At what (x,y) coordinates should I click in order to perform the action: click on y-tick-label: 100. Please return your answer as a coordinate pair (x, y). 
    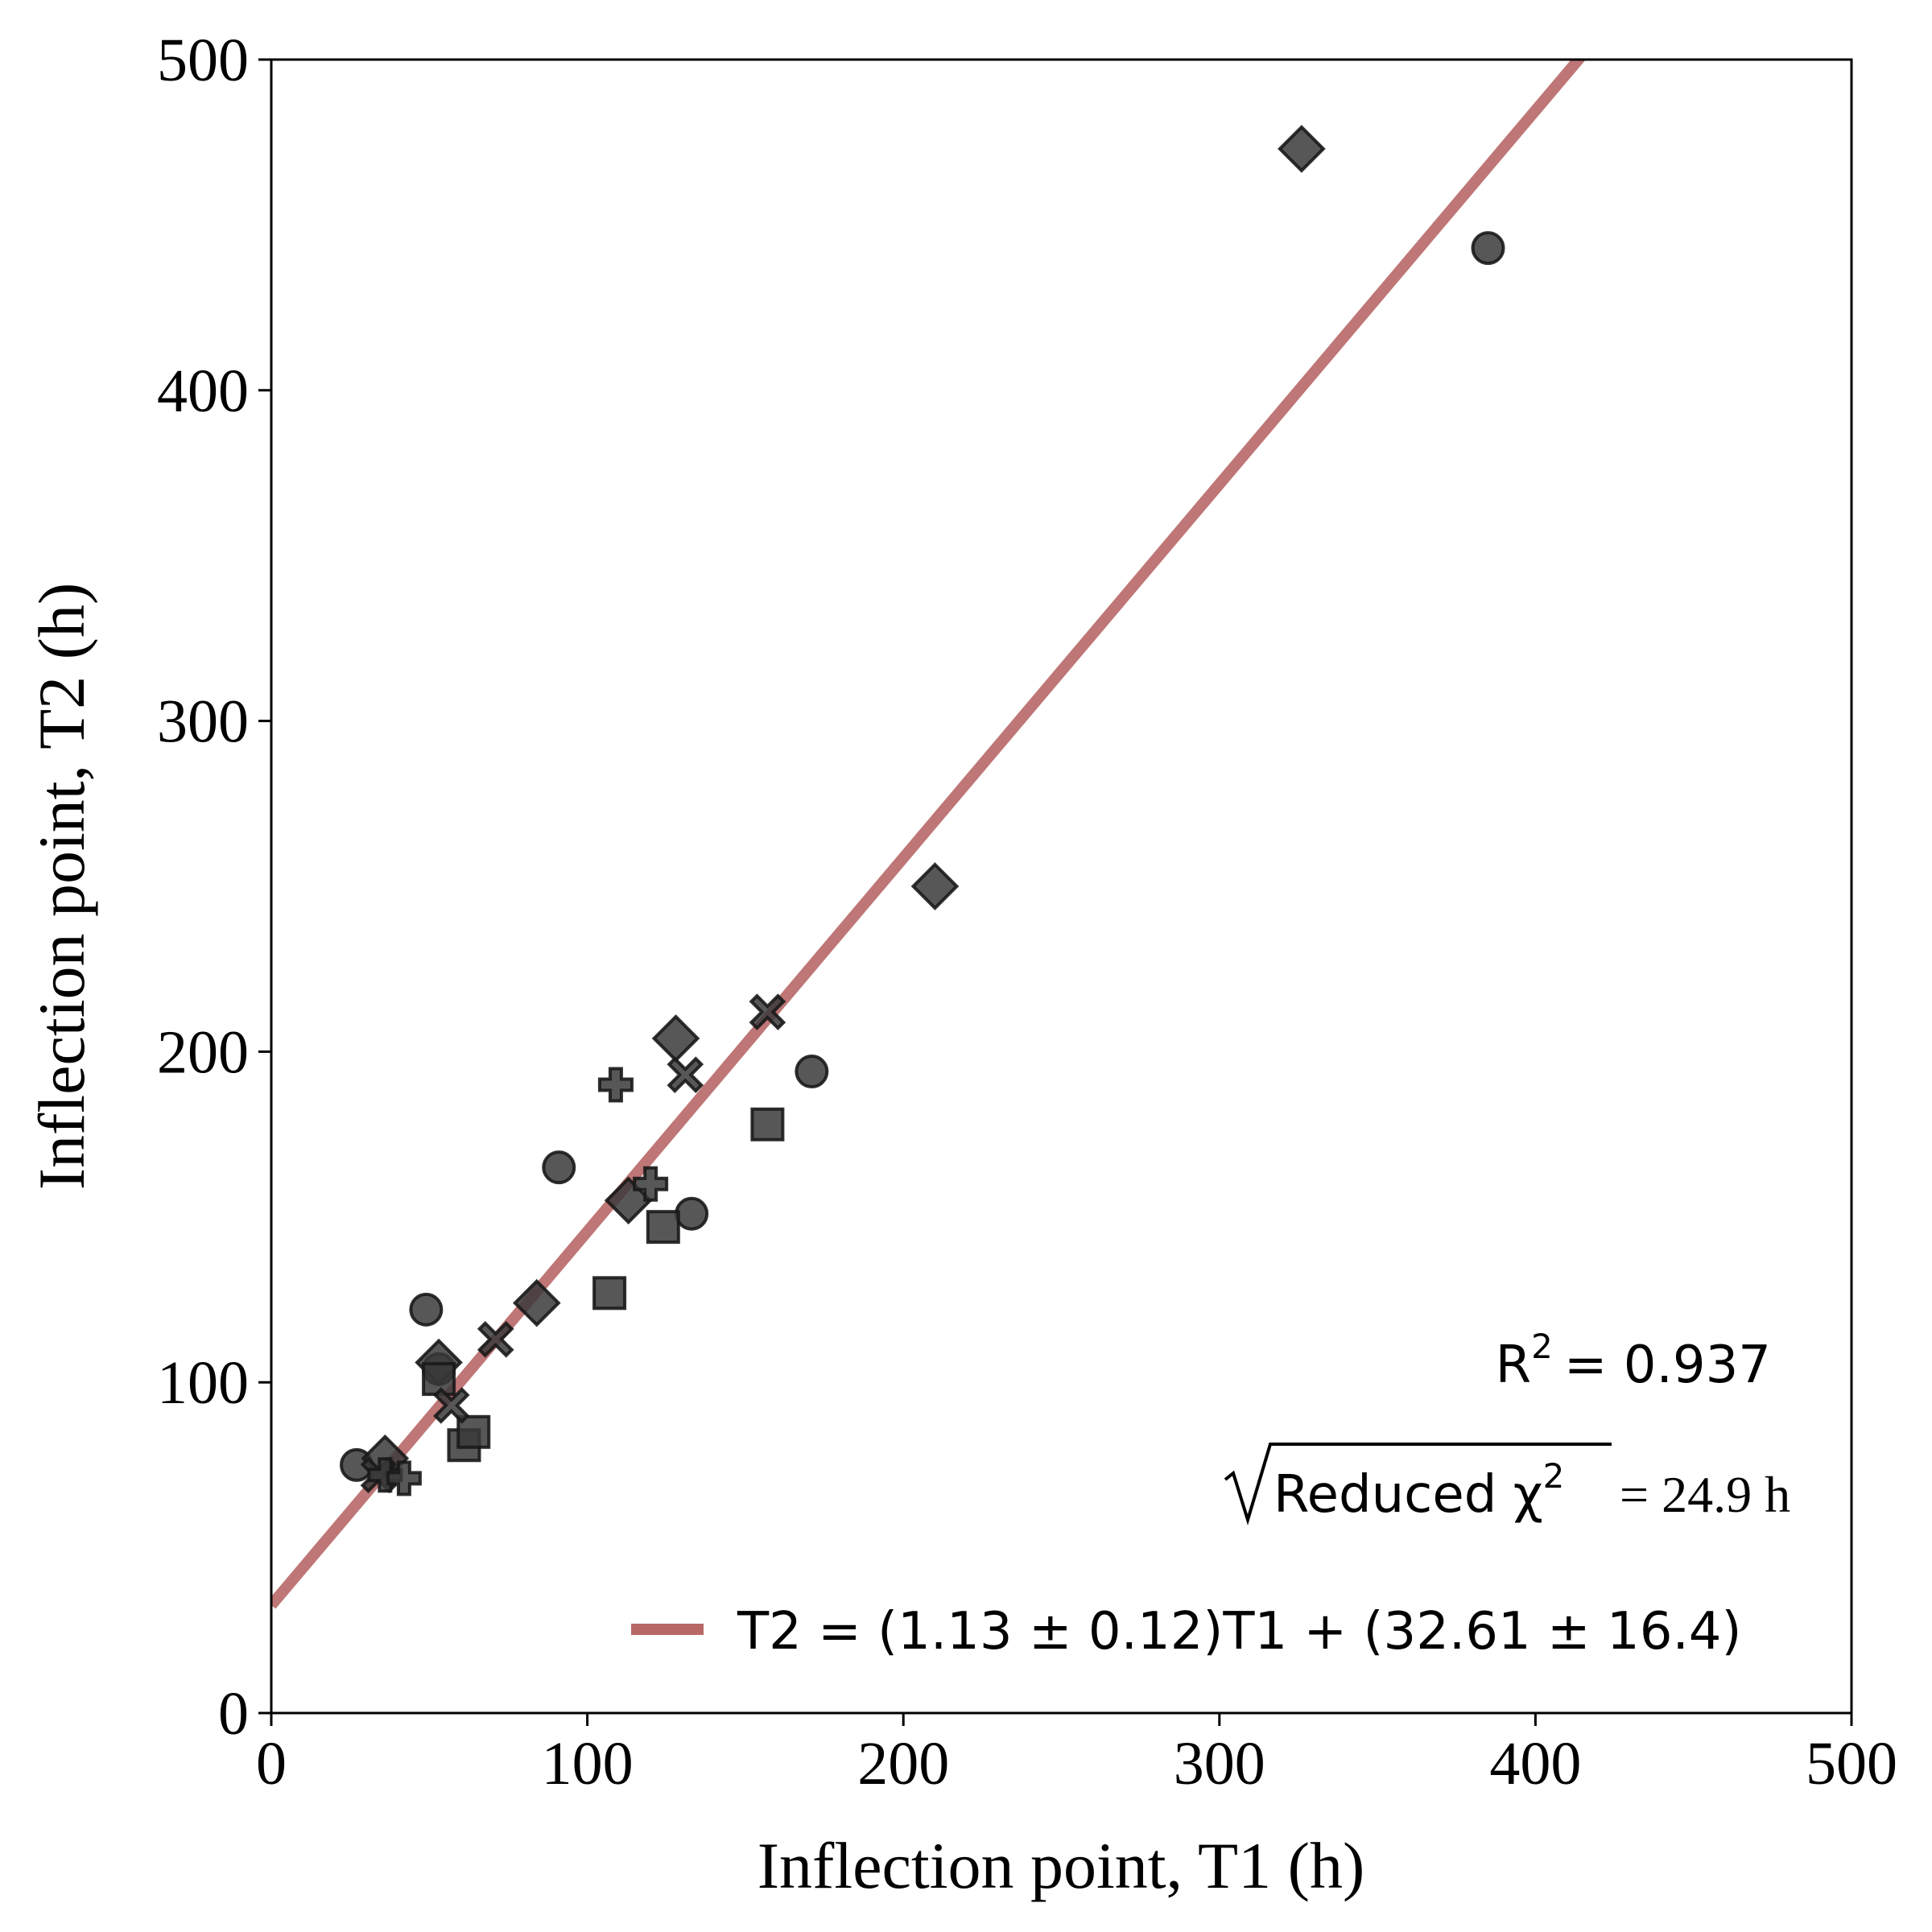
    Looking at the image, I should click on (203, 1383).